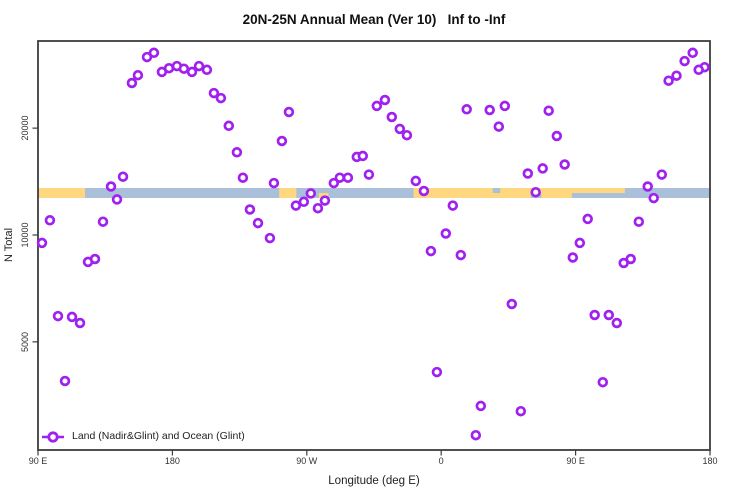 The height and width of the screenshot is (500, 750). Describe the element at coordinates (323, 195) in the screenshot. I see `map-strip-land-patch` at that location.